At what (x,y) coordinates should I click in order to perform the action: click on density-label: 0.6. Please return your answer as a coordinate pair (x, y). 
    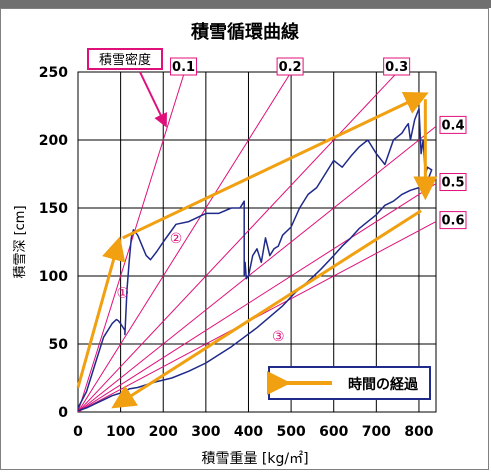
    Looking at the image, I should click on (452, 221).